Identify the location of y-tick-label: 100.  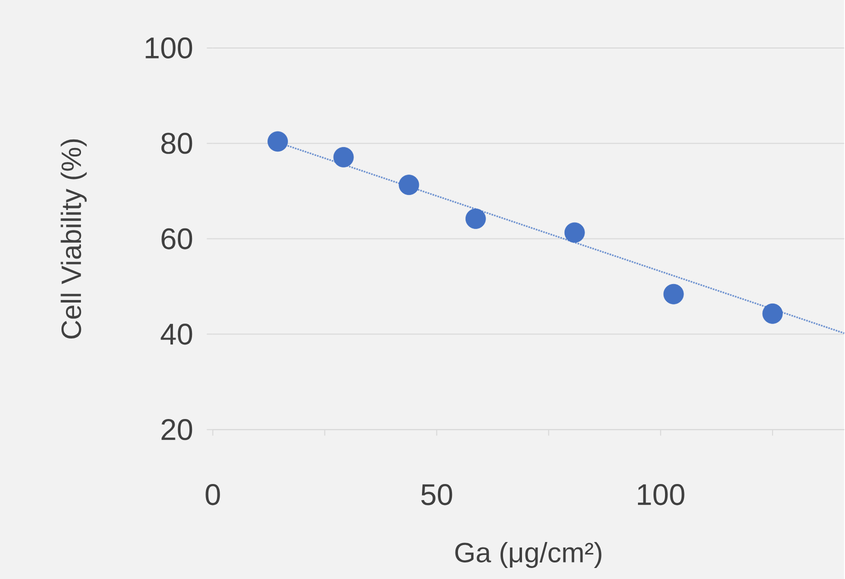
(169, 47).